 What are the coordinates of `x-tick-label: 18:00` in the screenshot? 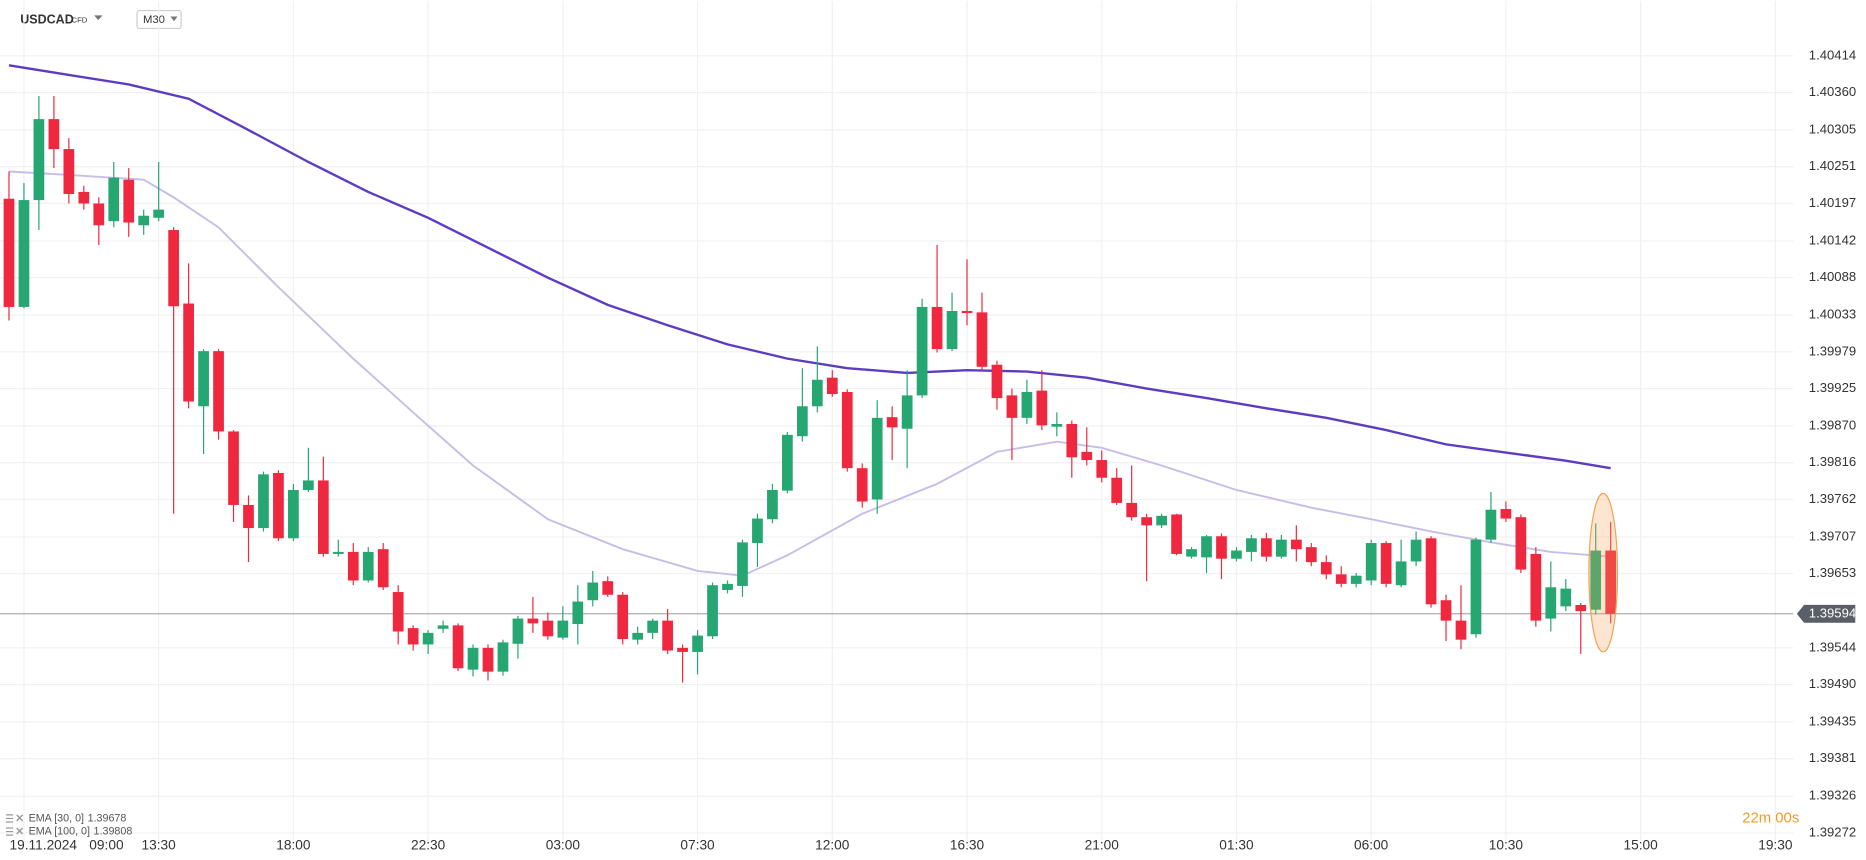 It's located at (293, 844).